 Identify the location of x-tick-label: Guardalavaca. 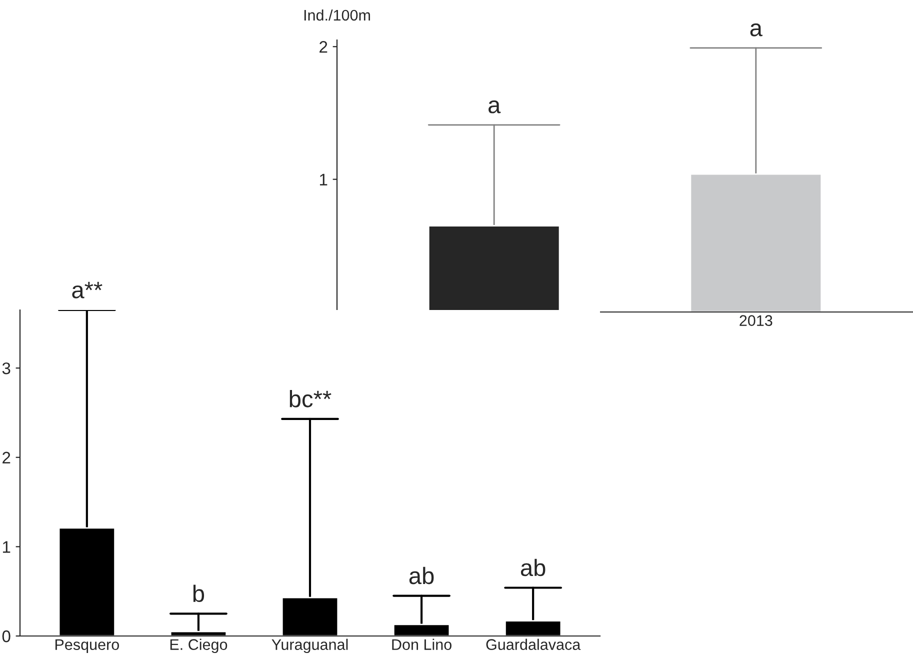
(533, 644).